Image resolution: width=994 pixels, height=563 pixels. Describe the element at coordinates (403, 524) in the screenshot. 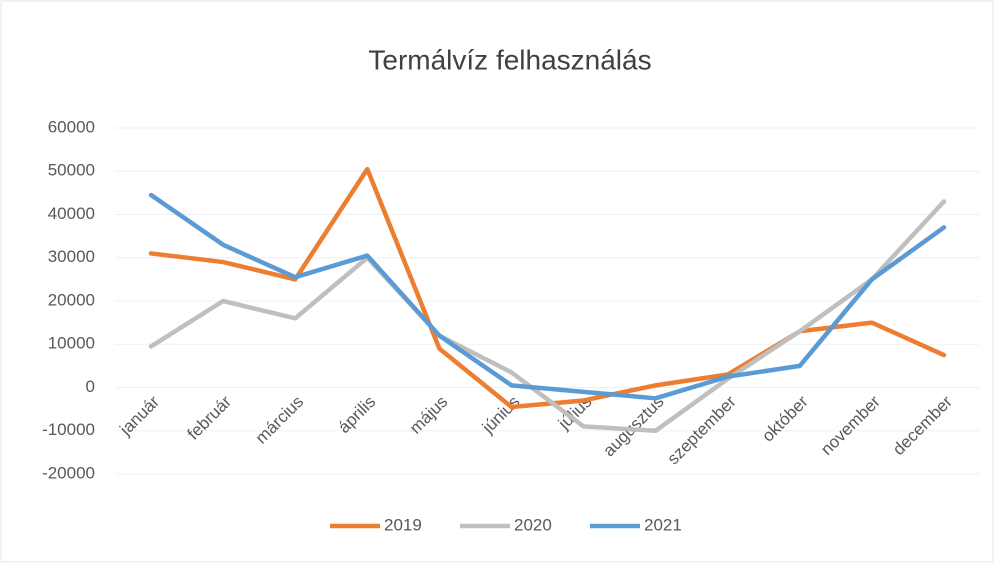

I see `legend-label: 2019` at that location.